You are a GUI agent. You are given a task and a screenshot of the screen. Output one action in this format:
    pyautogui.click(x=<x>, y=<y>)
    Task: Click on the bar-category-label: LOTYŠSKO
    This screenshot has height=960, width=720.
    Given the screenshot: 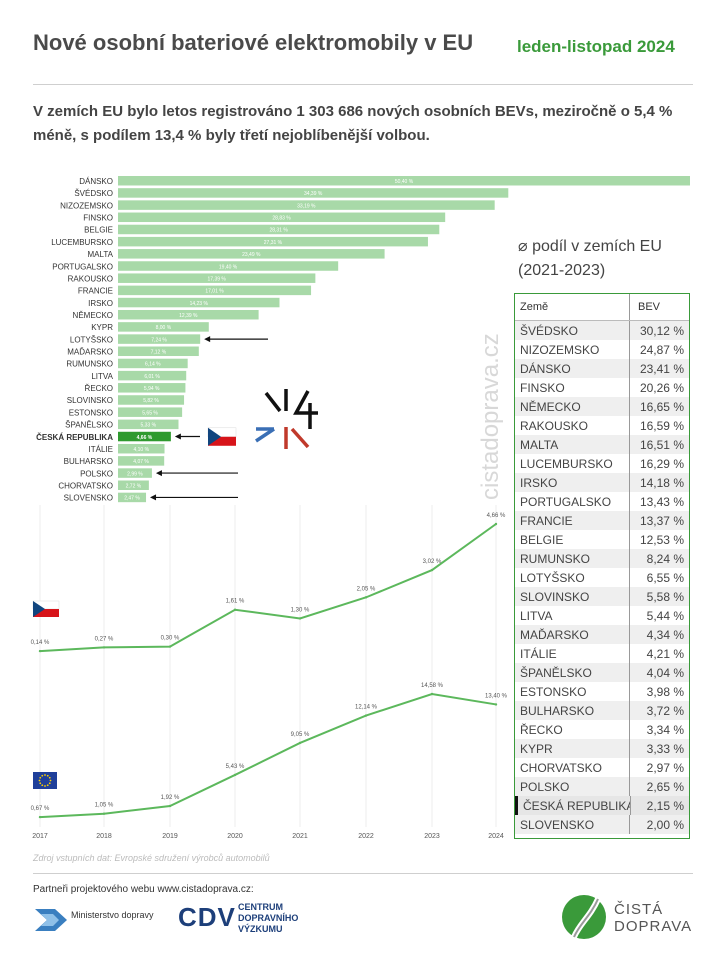 What is the action you would take?
    pyautogui.click(x=91, y=339)
    